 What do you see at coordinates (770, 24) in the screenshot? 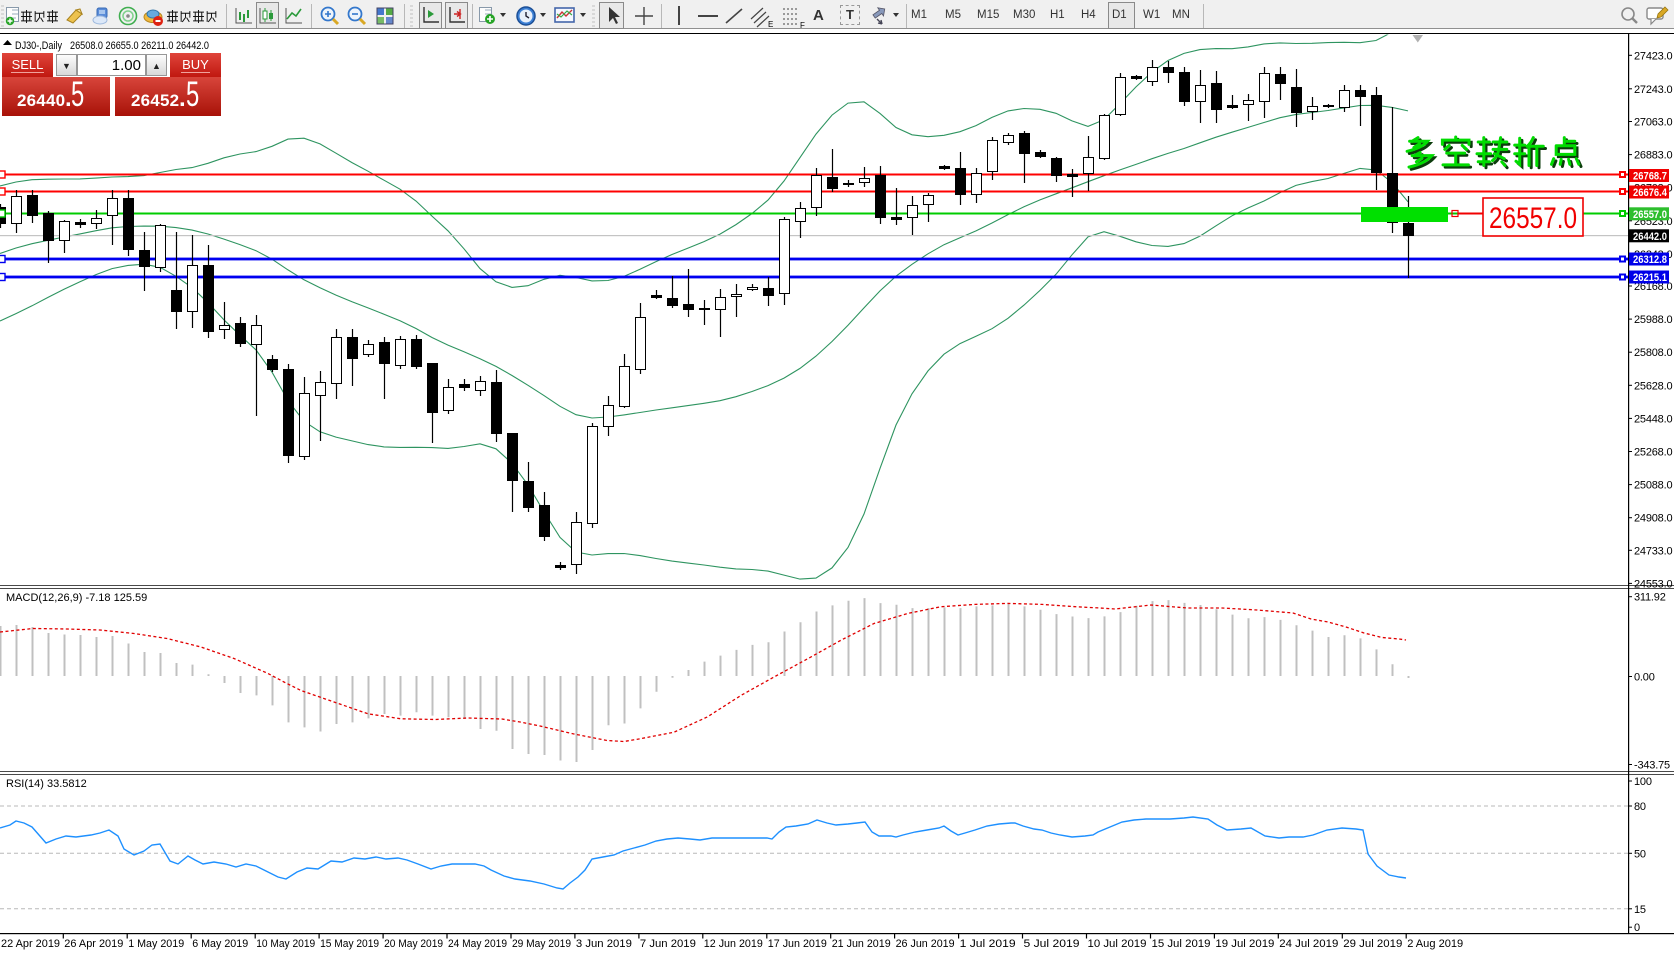
I see `svg-text: E` at bounding box center [770, 24].